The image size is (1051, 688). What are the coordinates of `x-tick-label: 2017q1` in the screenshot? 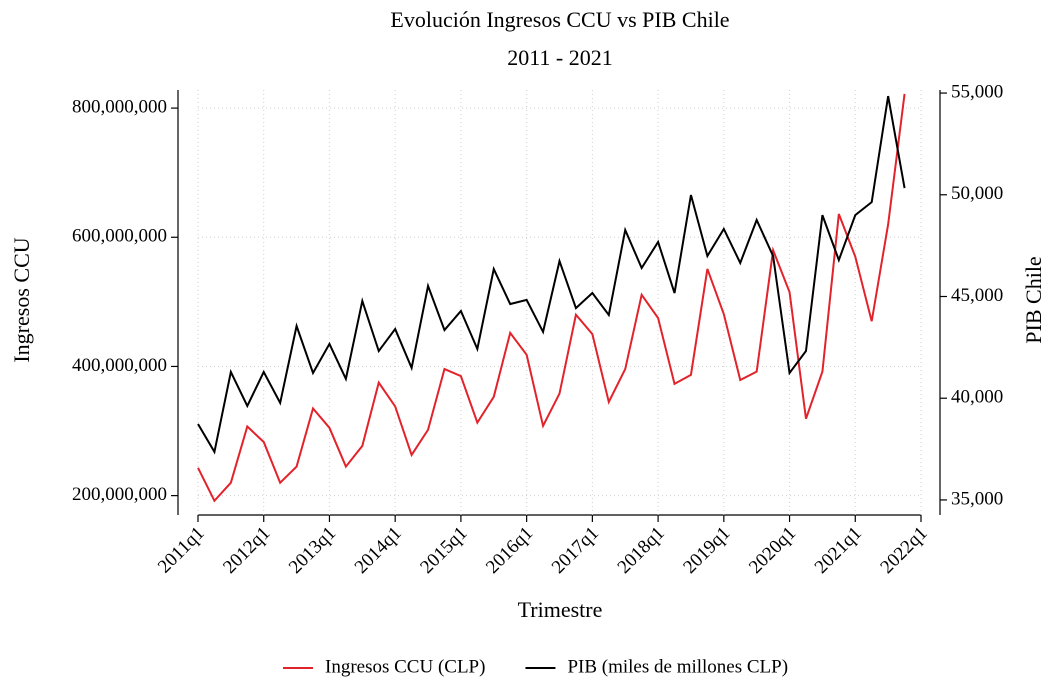 It's located at (575, 550).